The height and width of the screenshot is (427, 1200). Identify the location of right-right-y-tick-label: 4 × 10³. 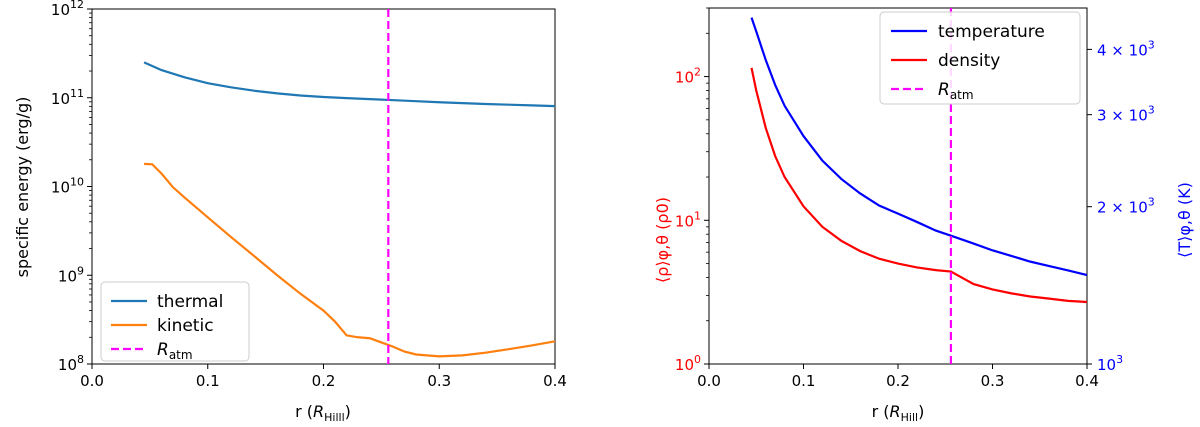
(1126, 48).